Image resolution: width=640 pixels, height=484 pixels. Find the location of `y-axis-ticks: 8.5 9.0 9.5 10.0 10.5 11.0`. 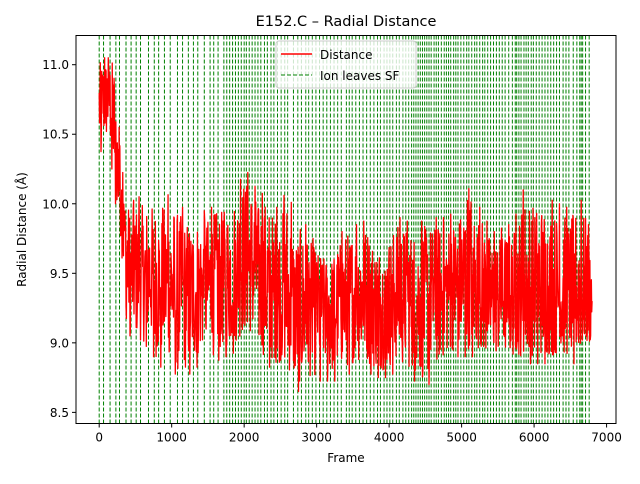

y-axis-ticks: 8.5 9.0 9.5 10.0 10.5 11.0 is located at coordinates (59, 239).